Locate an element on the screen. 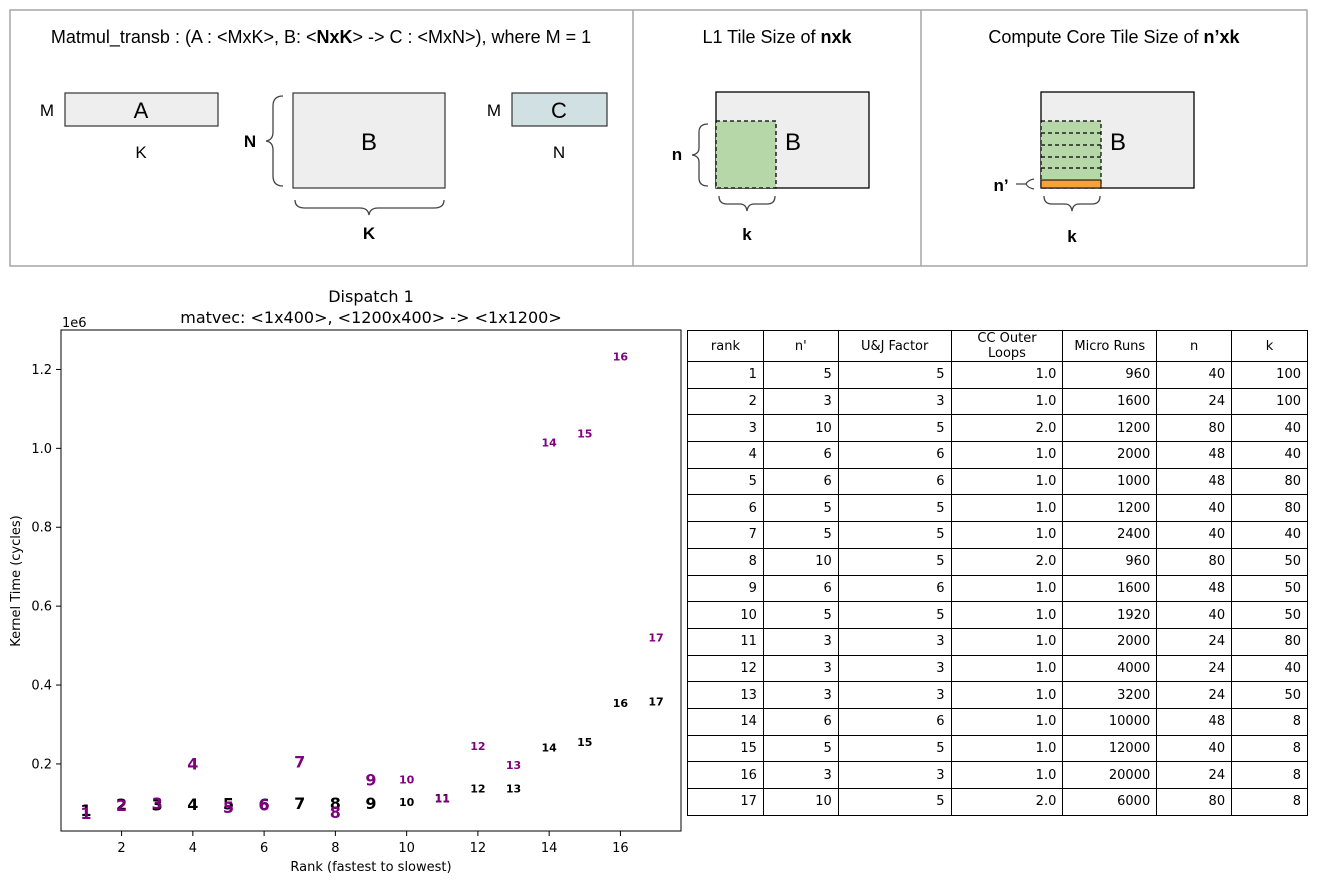 This screenshot has height=884, width=1317. purple-point: 9 is located at coordinates (370, 779).